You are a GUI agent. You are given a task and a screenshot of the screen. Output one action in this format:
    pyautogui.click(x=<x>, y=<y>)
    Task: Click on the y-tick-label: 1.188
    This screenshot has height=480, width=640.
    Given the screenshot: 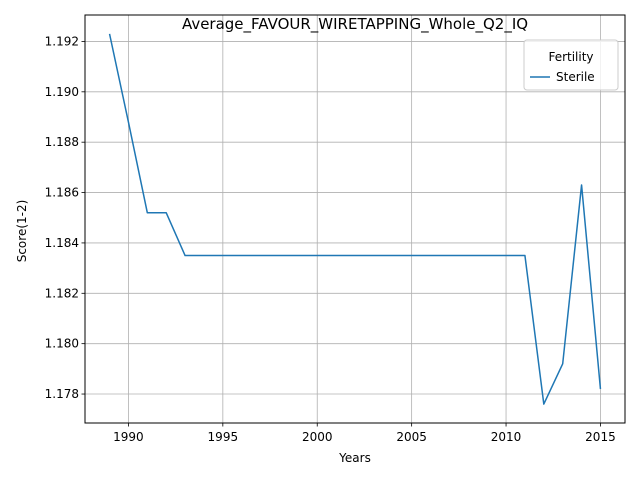 What is the action you would take?
    pyautogui.click(x=62, y=142)
    